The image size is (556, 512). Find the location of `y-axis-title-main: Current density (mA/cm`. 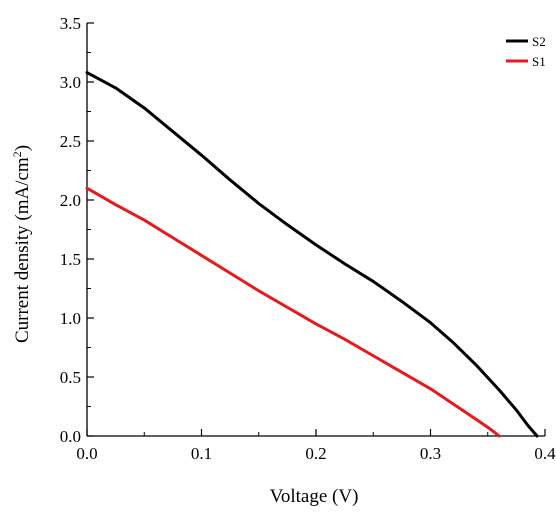

y-axis-title-main: Current density (mA/cm is located at coordinates (22, 250).